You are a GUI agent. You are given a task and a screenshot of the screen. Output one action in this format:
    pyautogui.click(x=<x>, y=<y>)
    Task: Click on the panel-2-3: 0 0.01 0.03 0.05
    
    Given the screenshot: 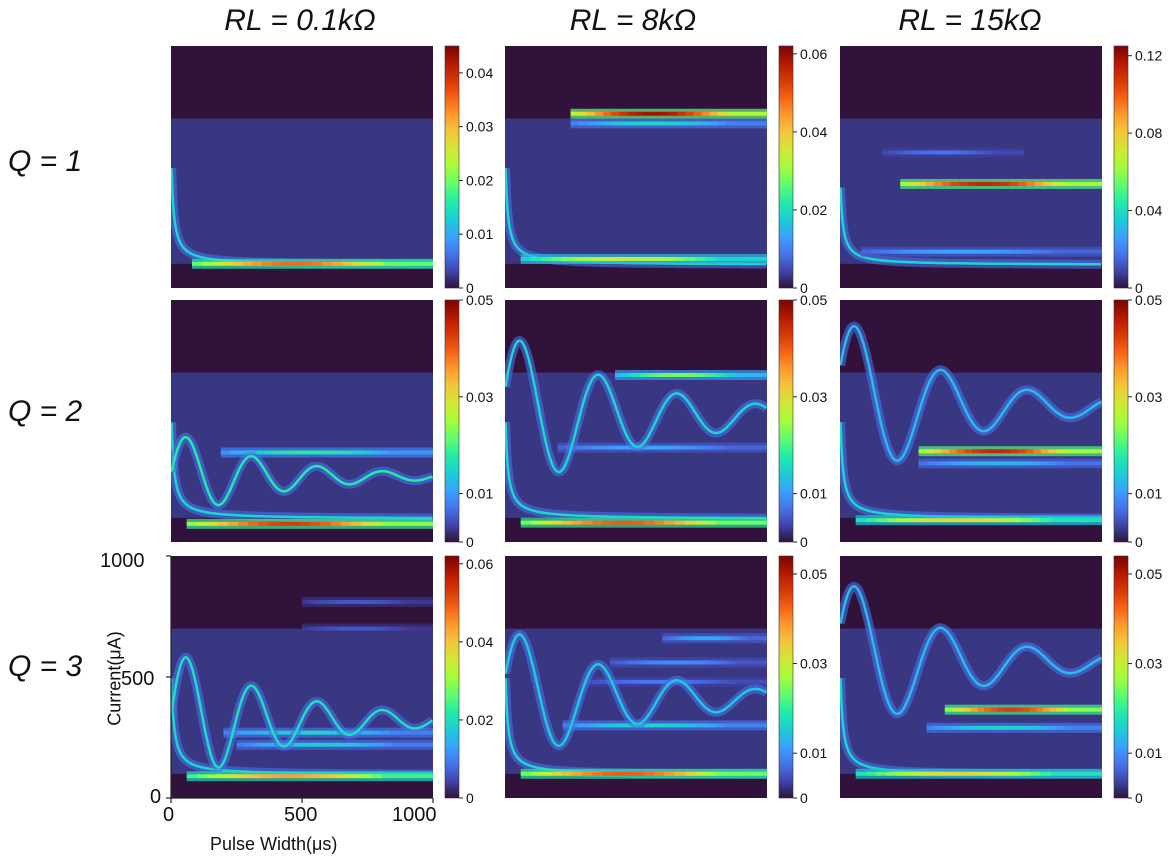 What is the action you would take?
    pyautogui.click(x=1001, y=421)
    